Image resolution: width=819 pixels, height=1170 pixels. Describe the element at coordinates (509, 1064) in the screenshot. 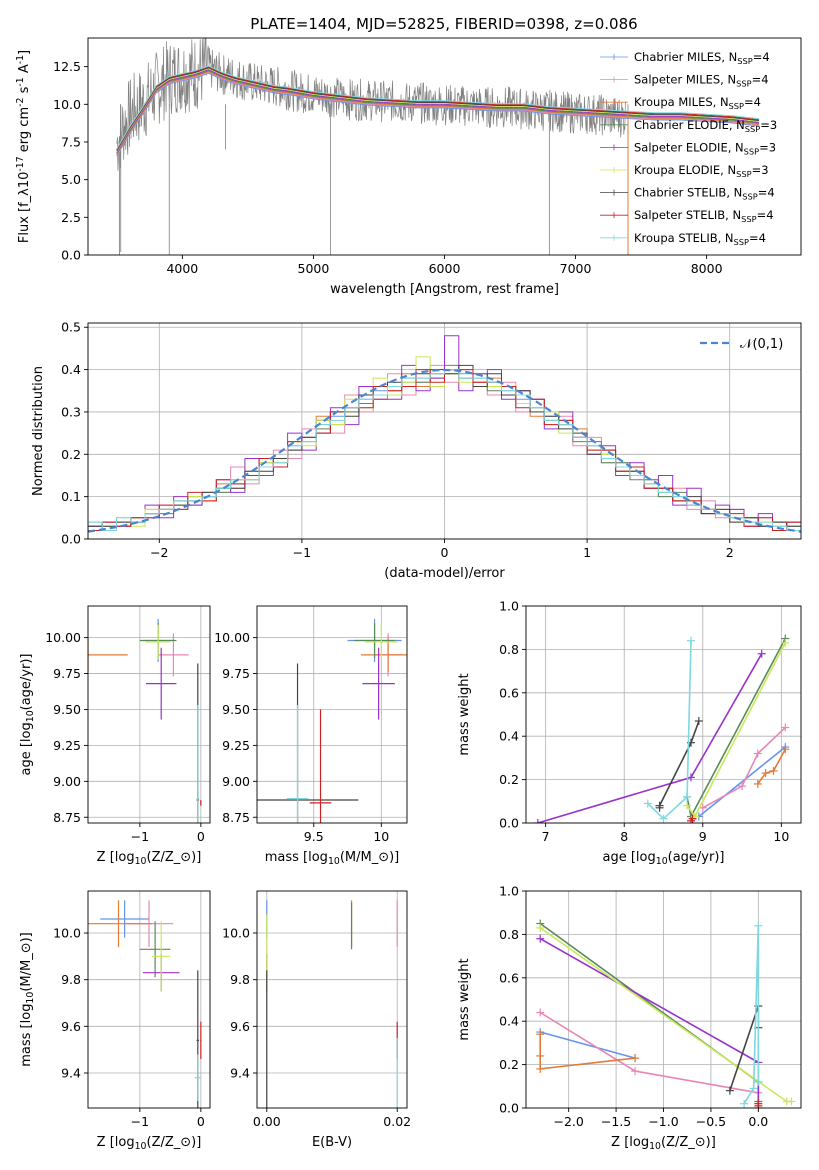

I see `y-tick-label: 0.2` at that location.